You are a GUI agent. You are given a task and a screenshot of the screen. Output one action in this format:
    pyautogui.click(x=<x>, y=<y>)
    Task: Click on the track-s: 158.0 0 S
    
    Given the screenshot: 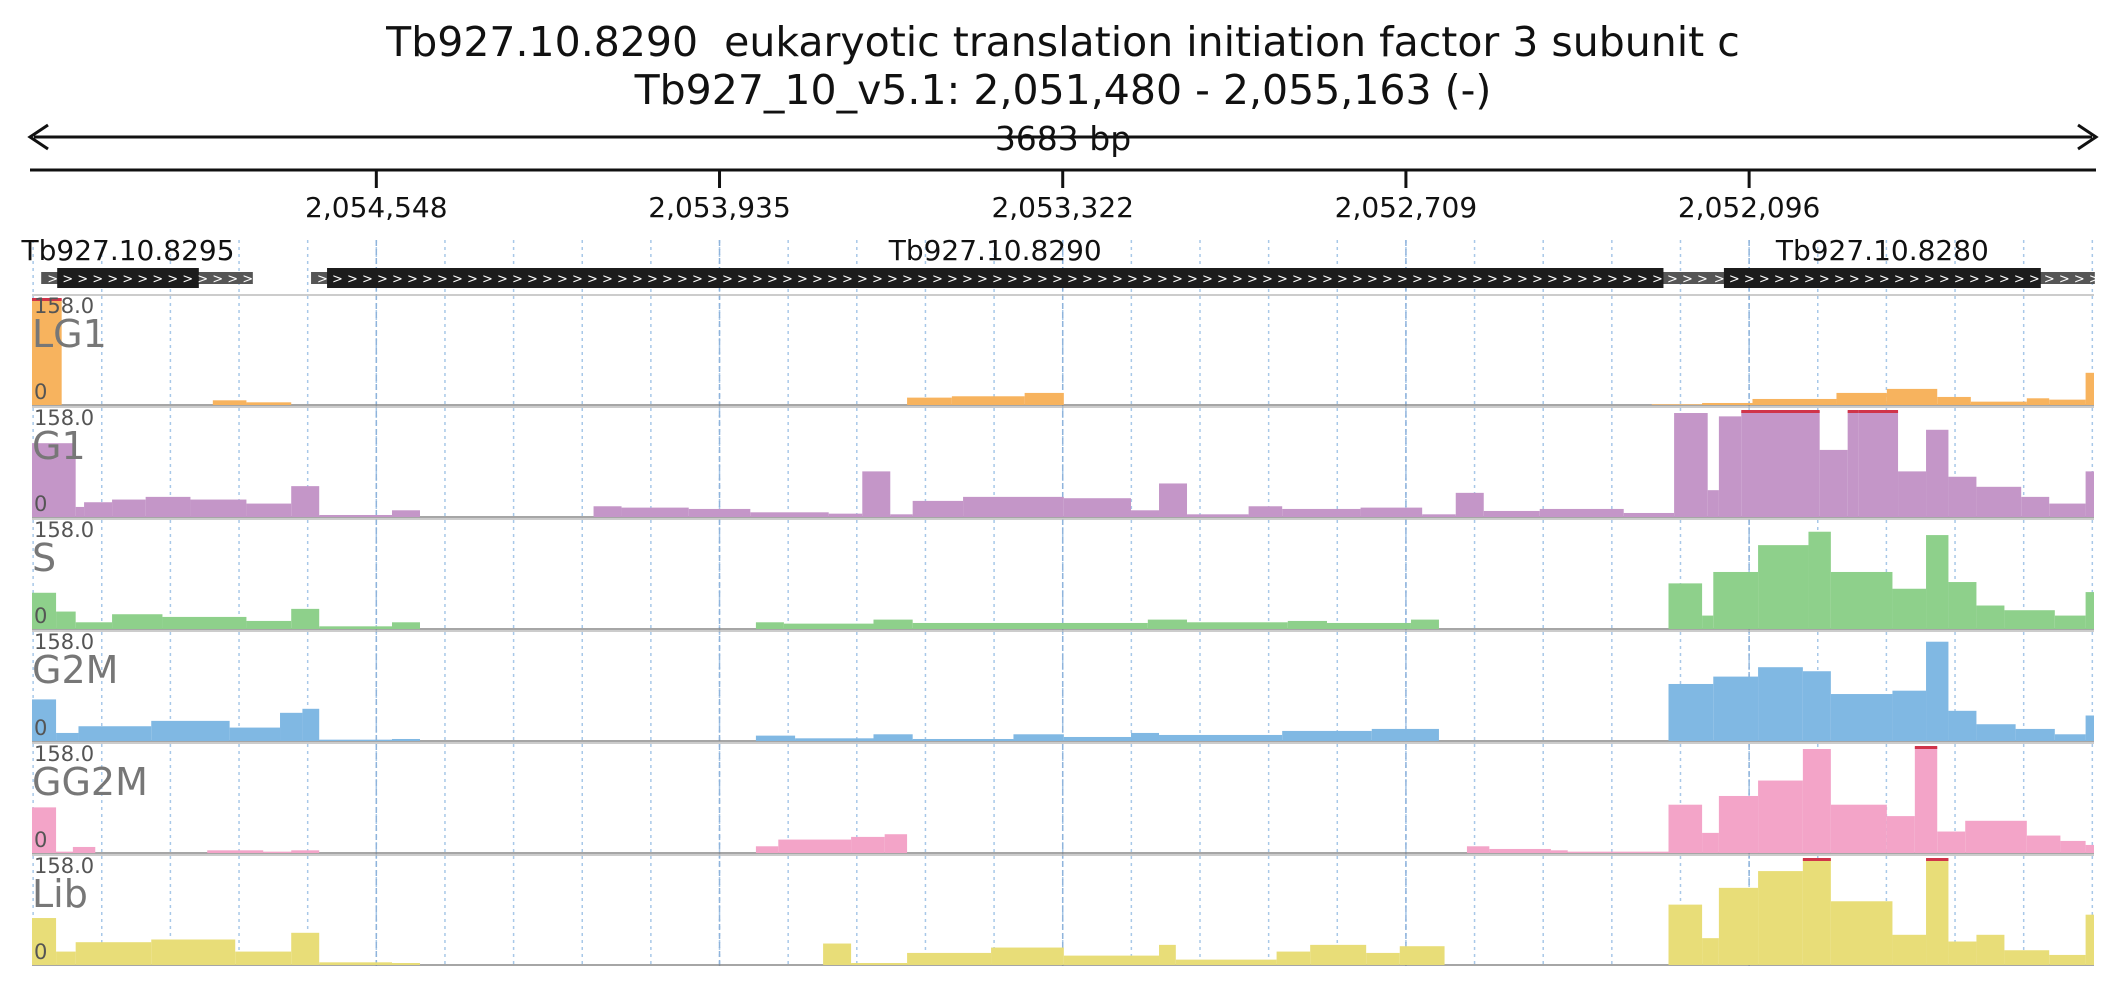 What is the action you would take?
    pyautogui.click(x=1063, y=574)
    